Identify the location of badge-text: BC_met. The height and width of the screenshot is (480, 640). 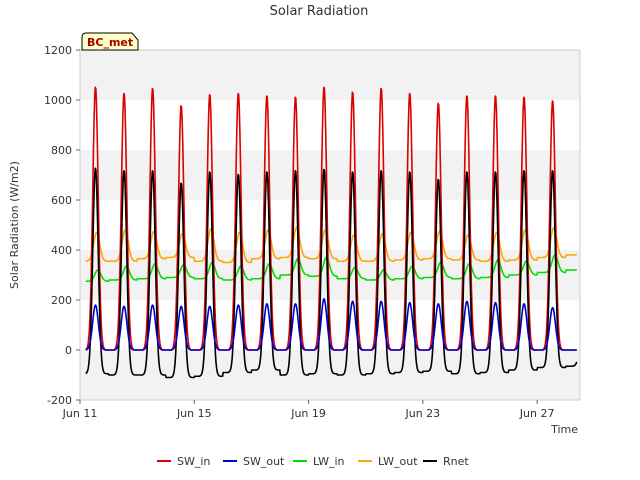
(110, 42).